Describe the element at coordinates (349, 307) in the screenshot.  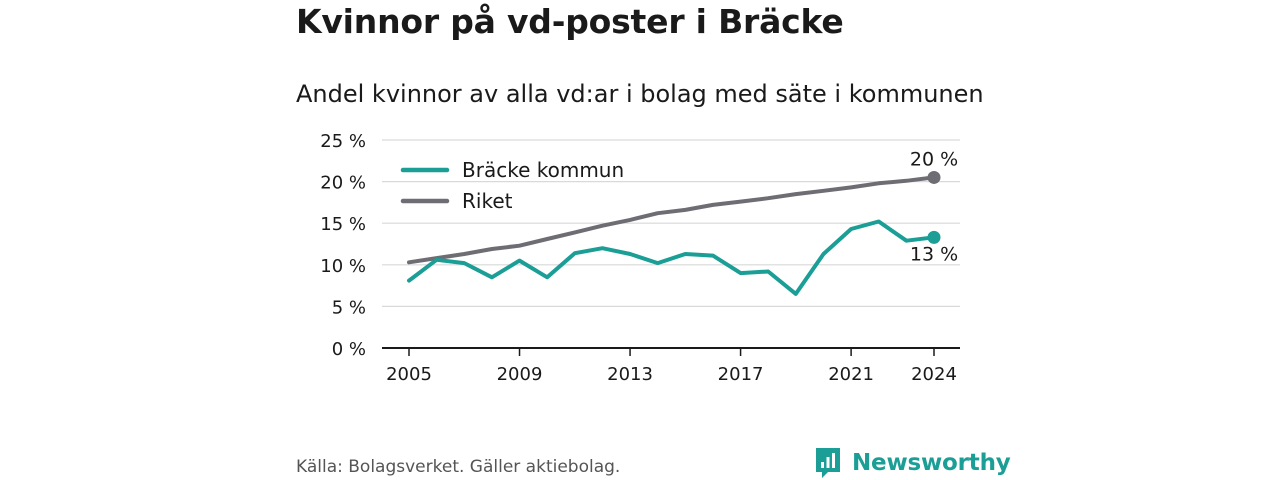
I see `y-tick-label: 5 %` at that location.